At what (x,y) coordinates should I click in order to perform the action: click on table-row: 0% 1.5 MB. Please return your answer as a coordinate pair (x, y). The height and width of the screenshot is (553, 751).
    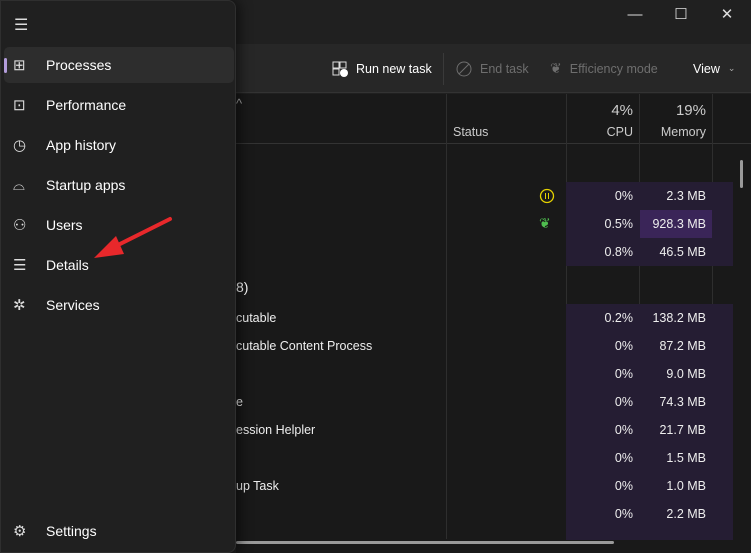
    Looking at the image, I should click on (493, 458).